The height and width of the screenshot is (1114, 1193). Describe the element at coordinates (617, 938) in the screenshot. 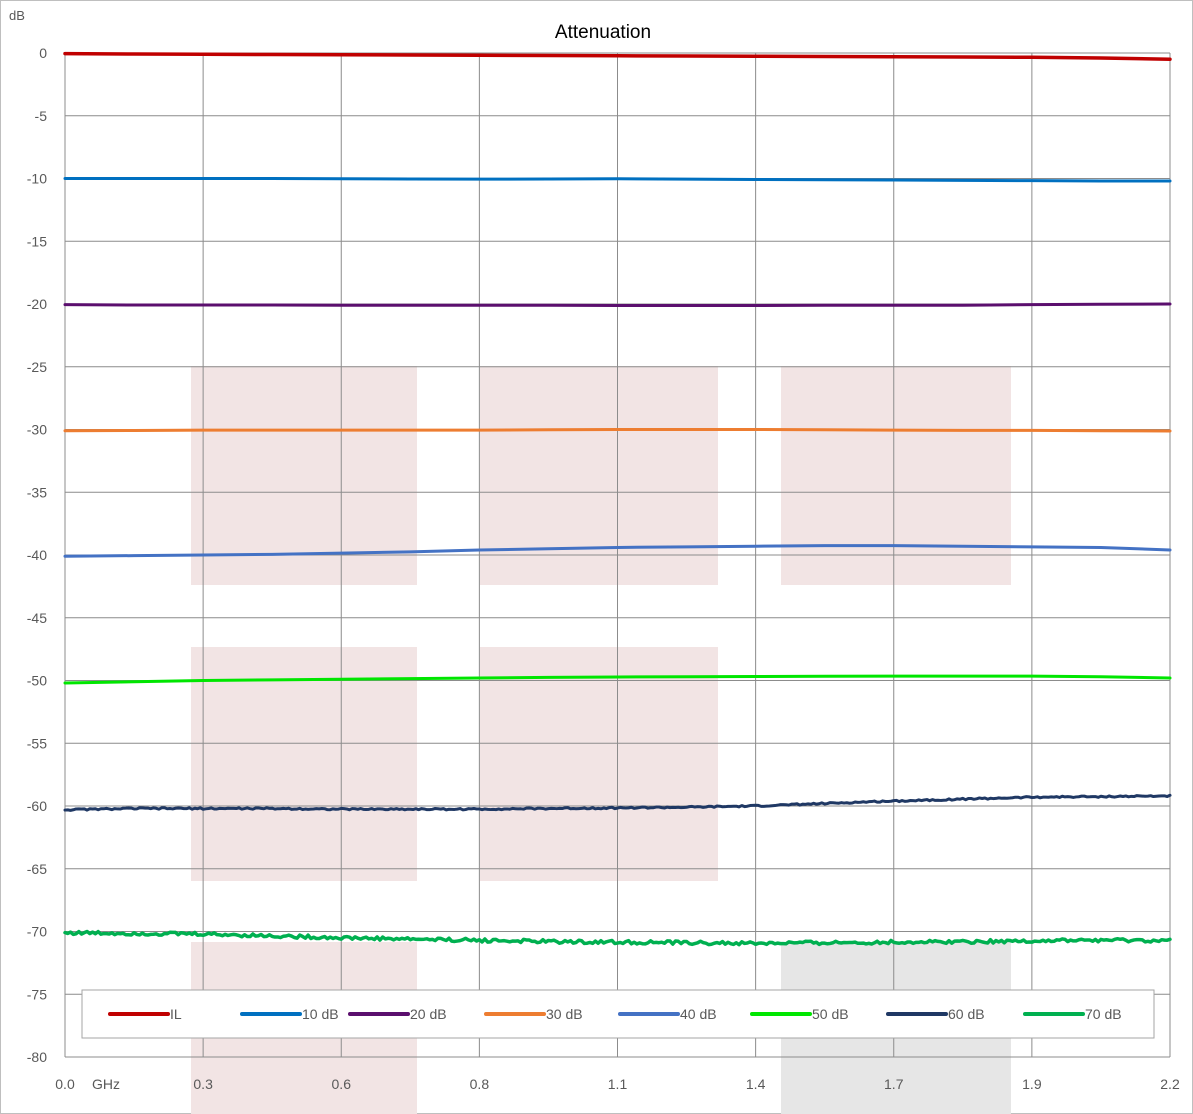

I see `series-line-70-db` at that location.